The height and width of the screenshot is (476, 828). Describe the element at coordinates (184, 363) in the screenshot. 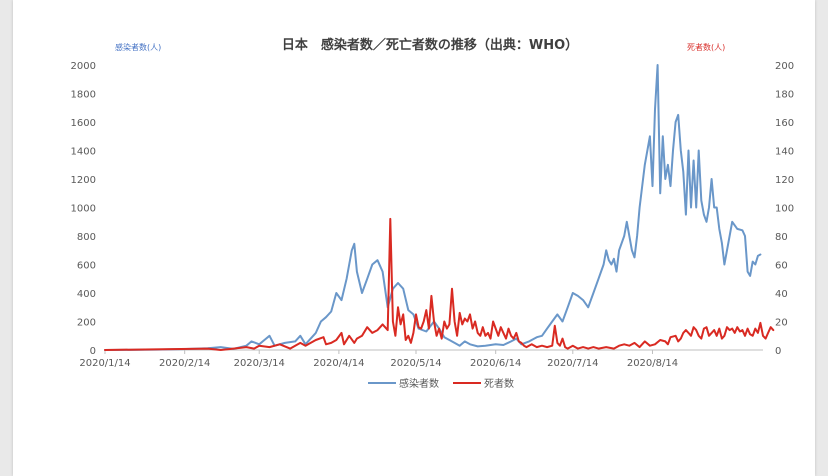

I see `x-tick-label: 2020/2/14` at that location.